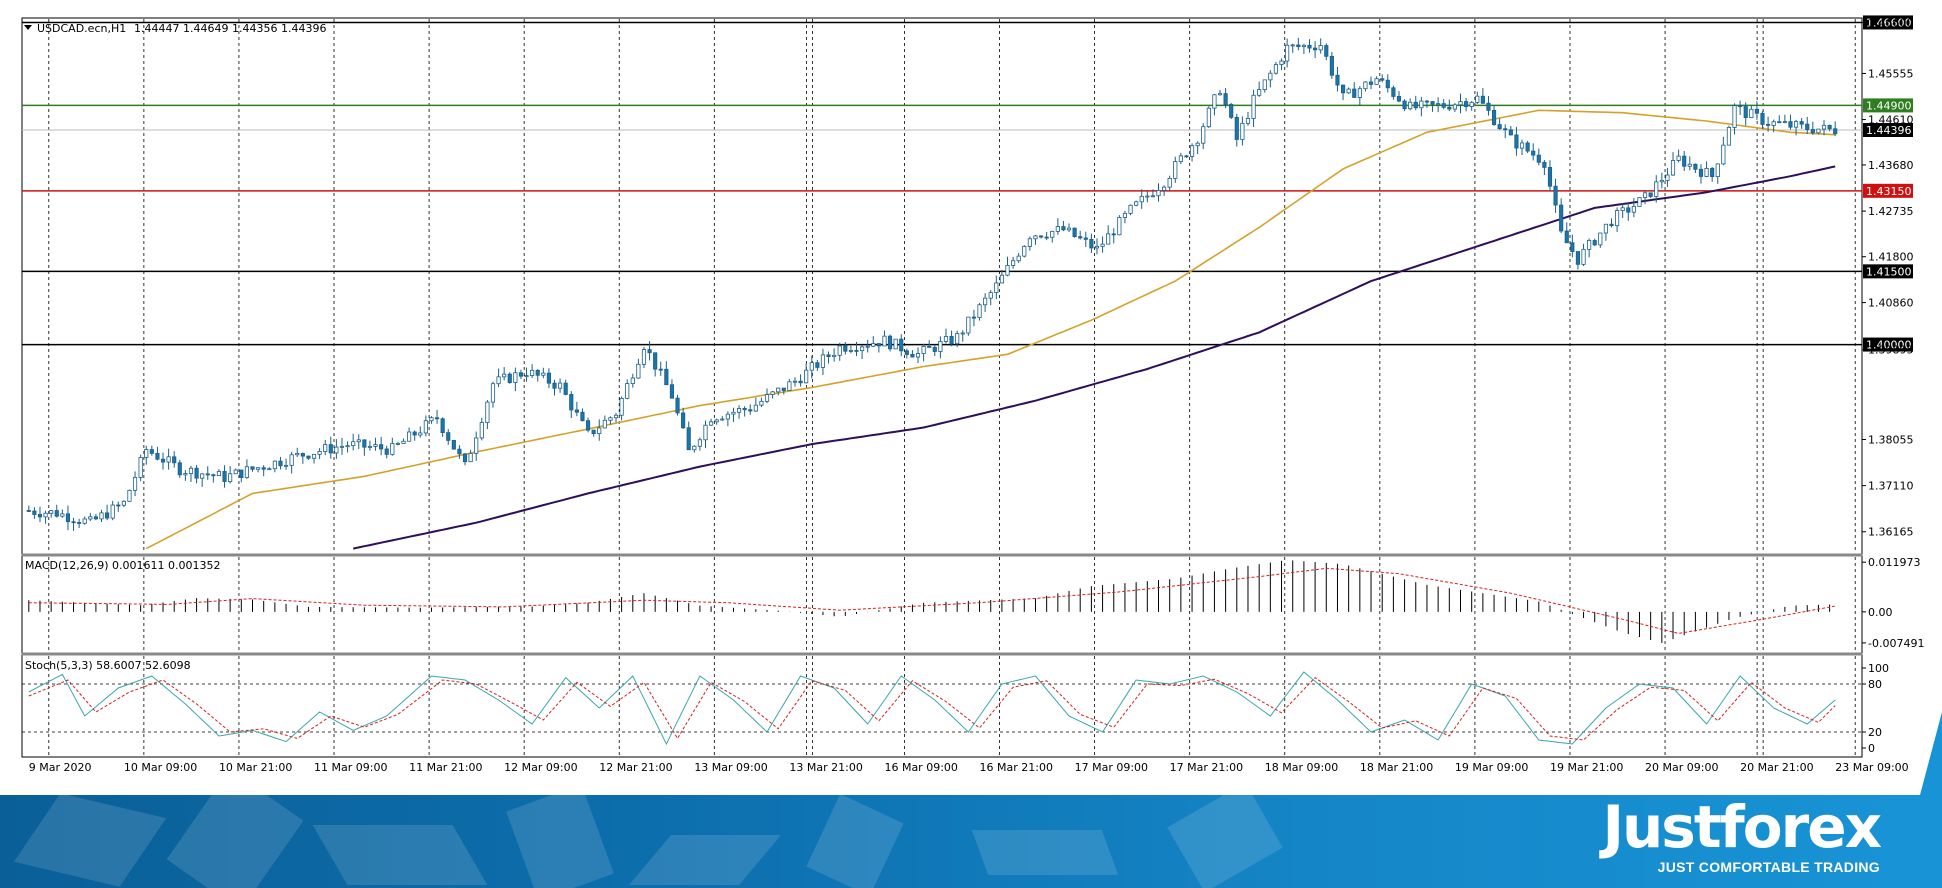  Describe the element at coordinates (1891, 211) in the screenshot. I see `price-tick-label: 1.42735` at that location.